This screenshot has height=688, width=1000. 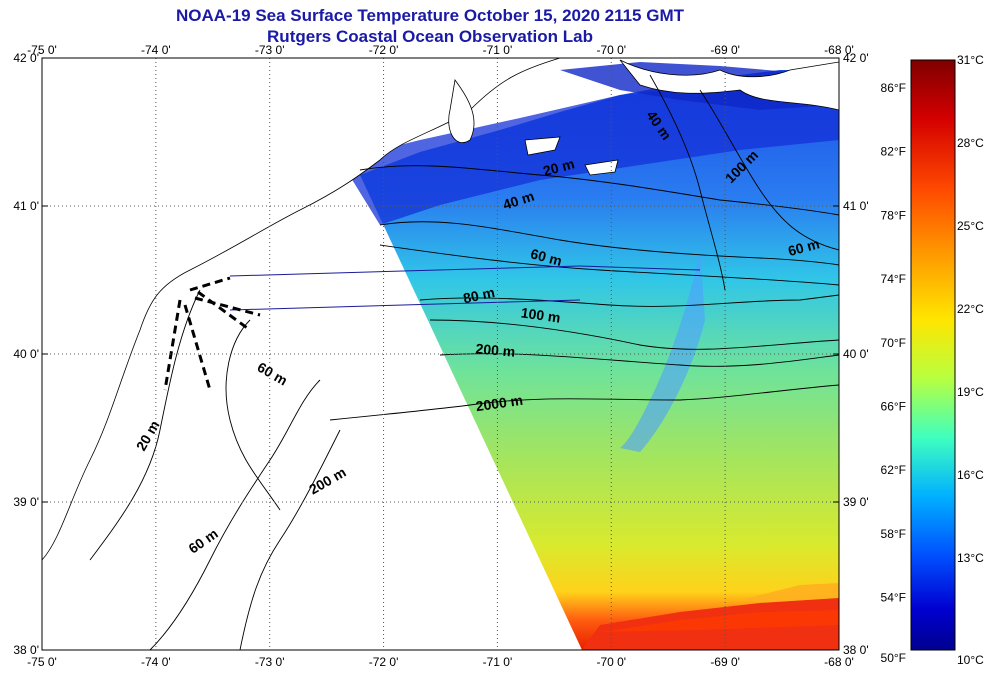 What do you see at coordinates (42, 50) in the screenshot?
I see `lon-tick-label-top: -75 0'` at bounding box center [42, 50].